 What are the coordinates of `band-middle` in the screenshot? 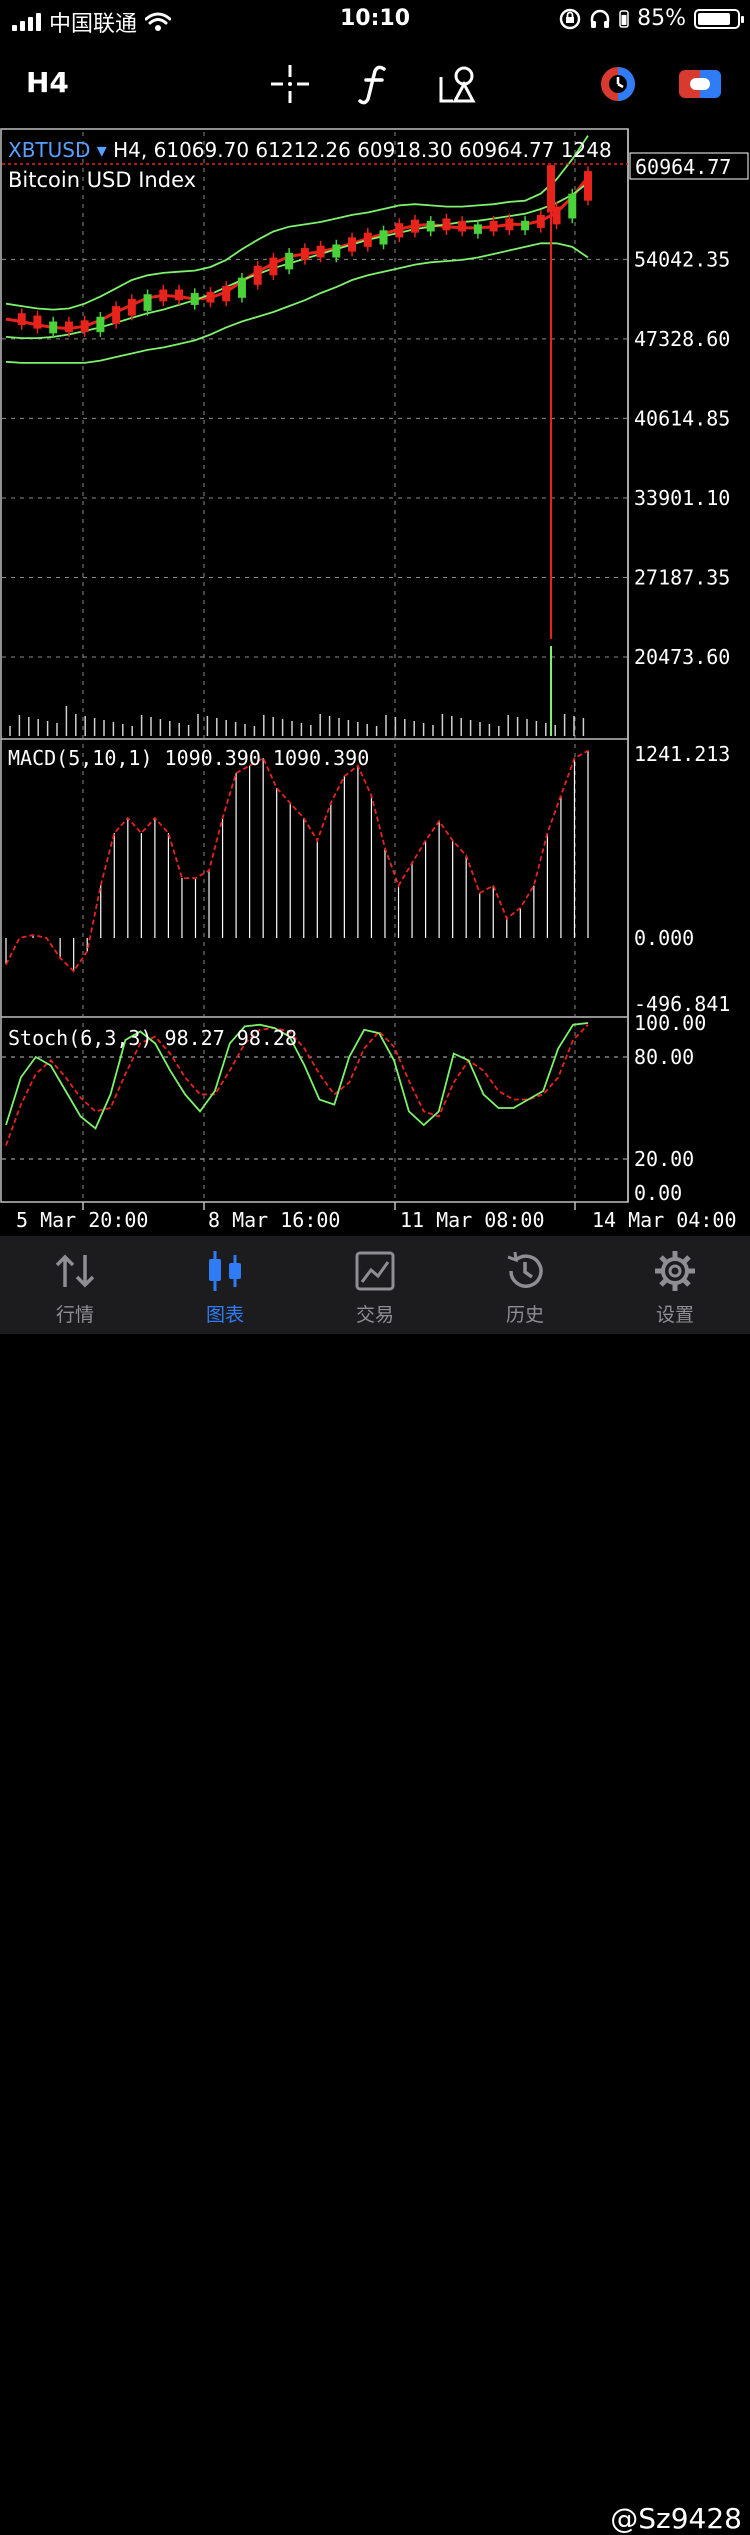 It's located at (297, 261).